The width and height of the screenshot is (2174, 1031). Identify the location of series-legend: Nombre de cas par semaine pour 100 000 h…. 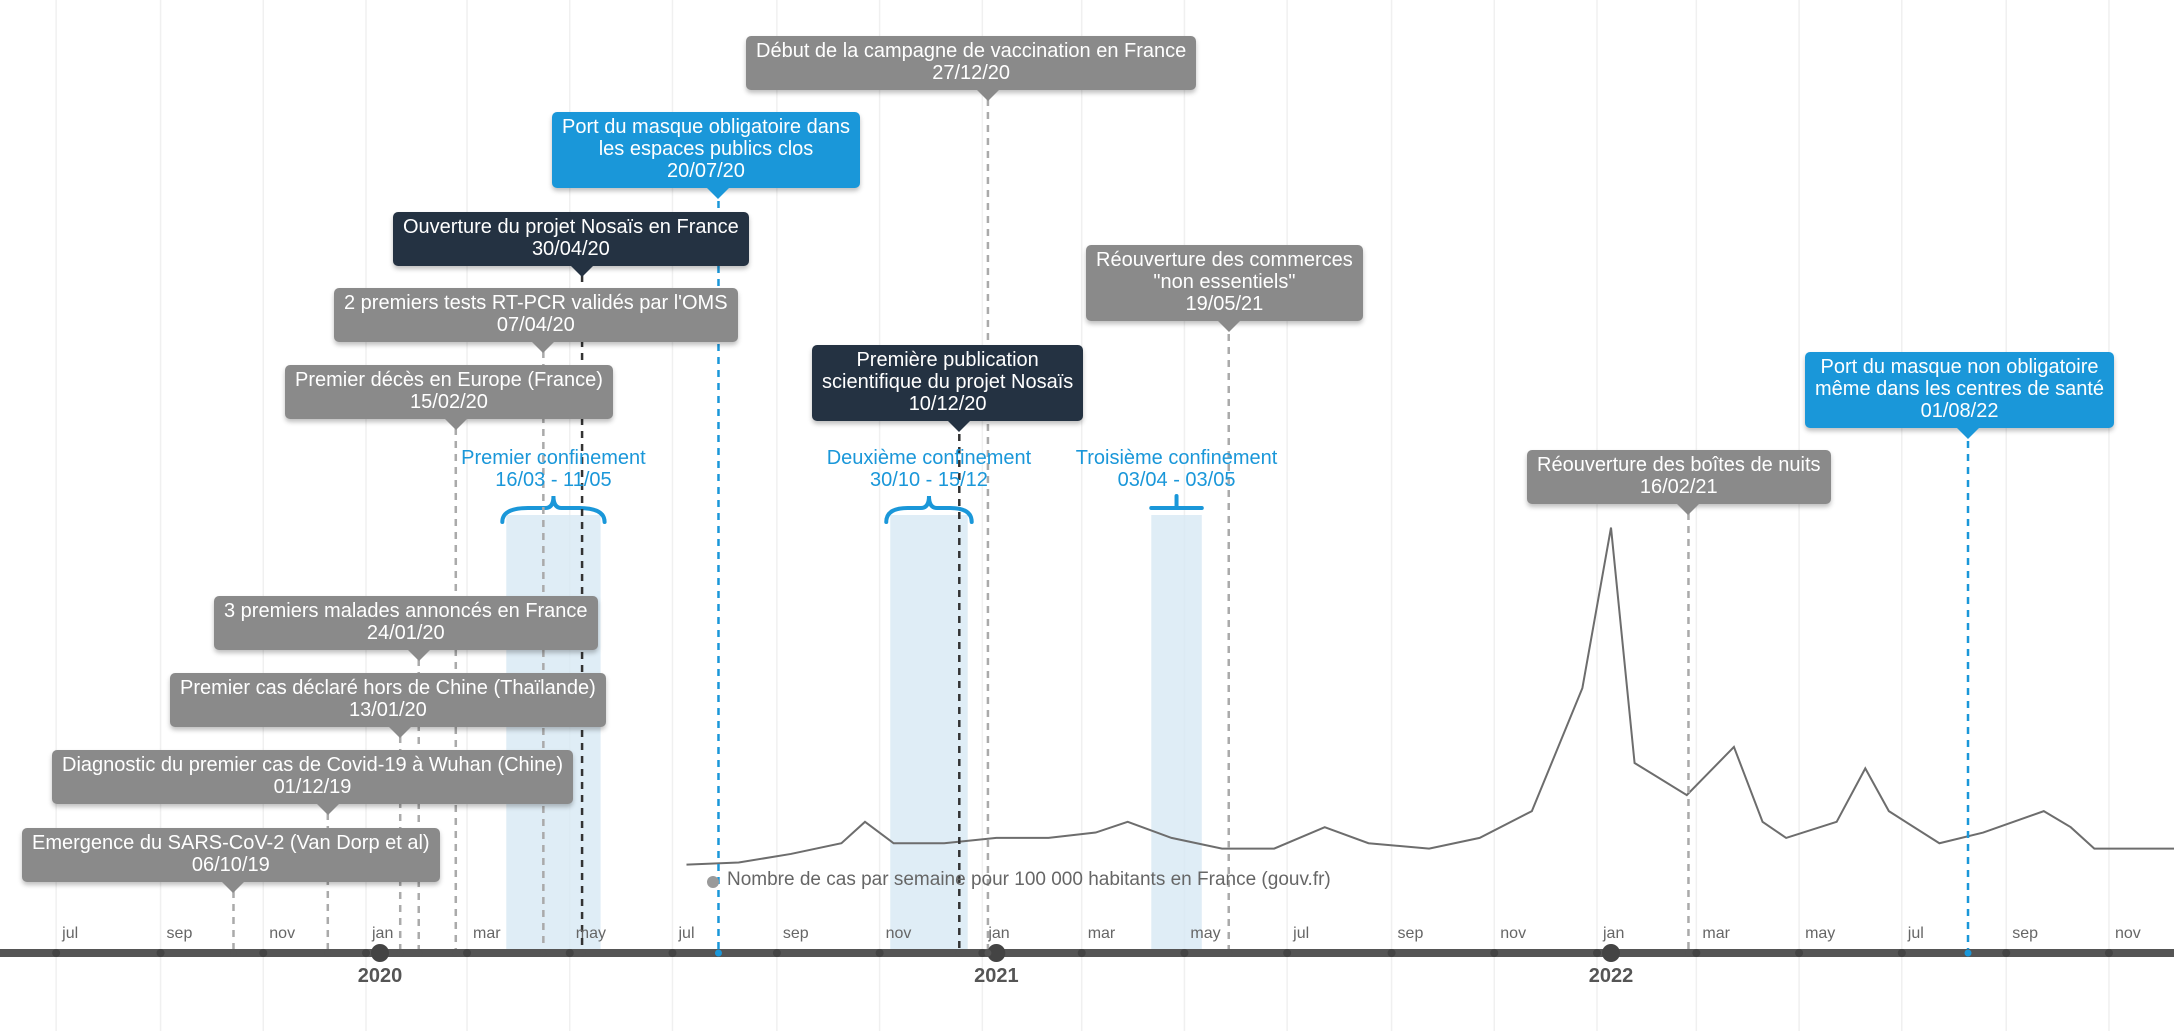
(1029, 879).